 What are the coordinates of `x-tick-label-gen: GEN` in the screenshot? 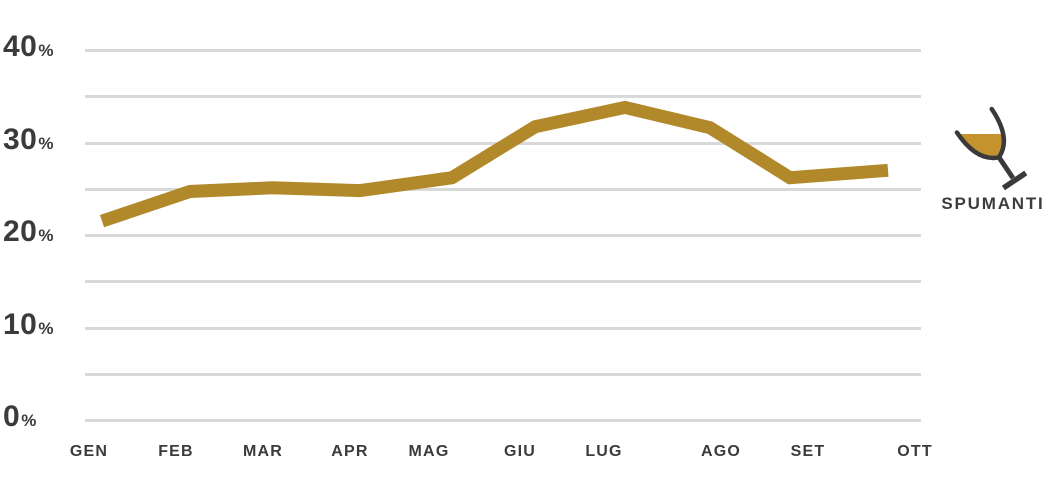 It's located at (89, 451).